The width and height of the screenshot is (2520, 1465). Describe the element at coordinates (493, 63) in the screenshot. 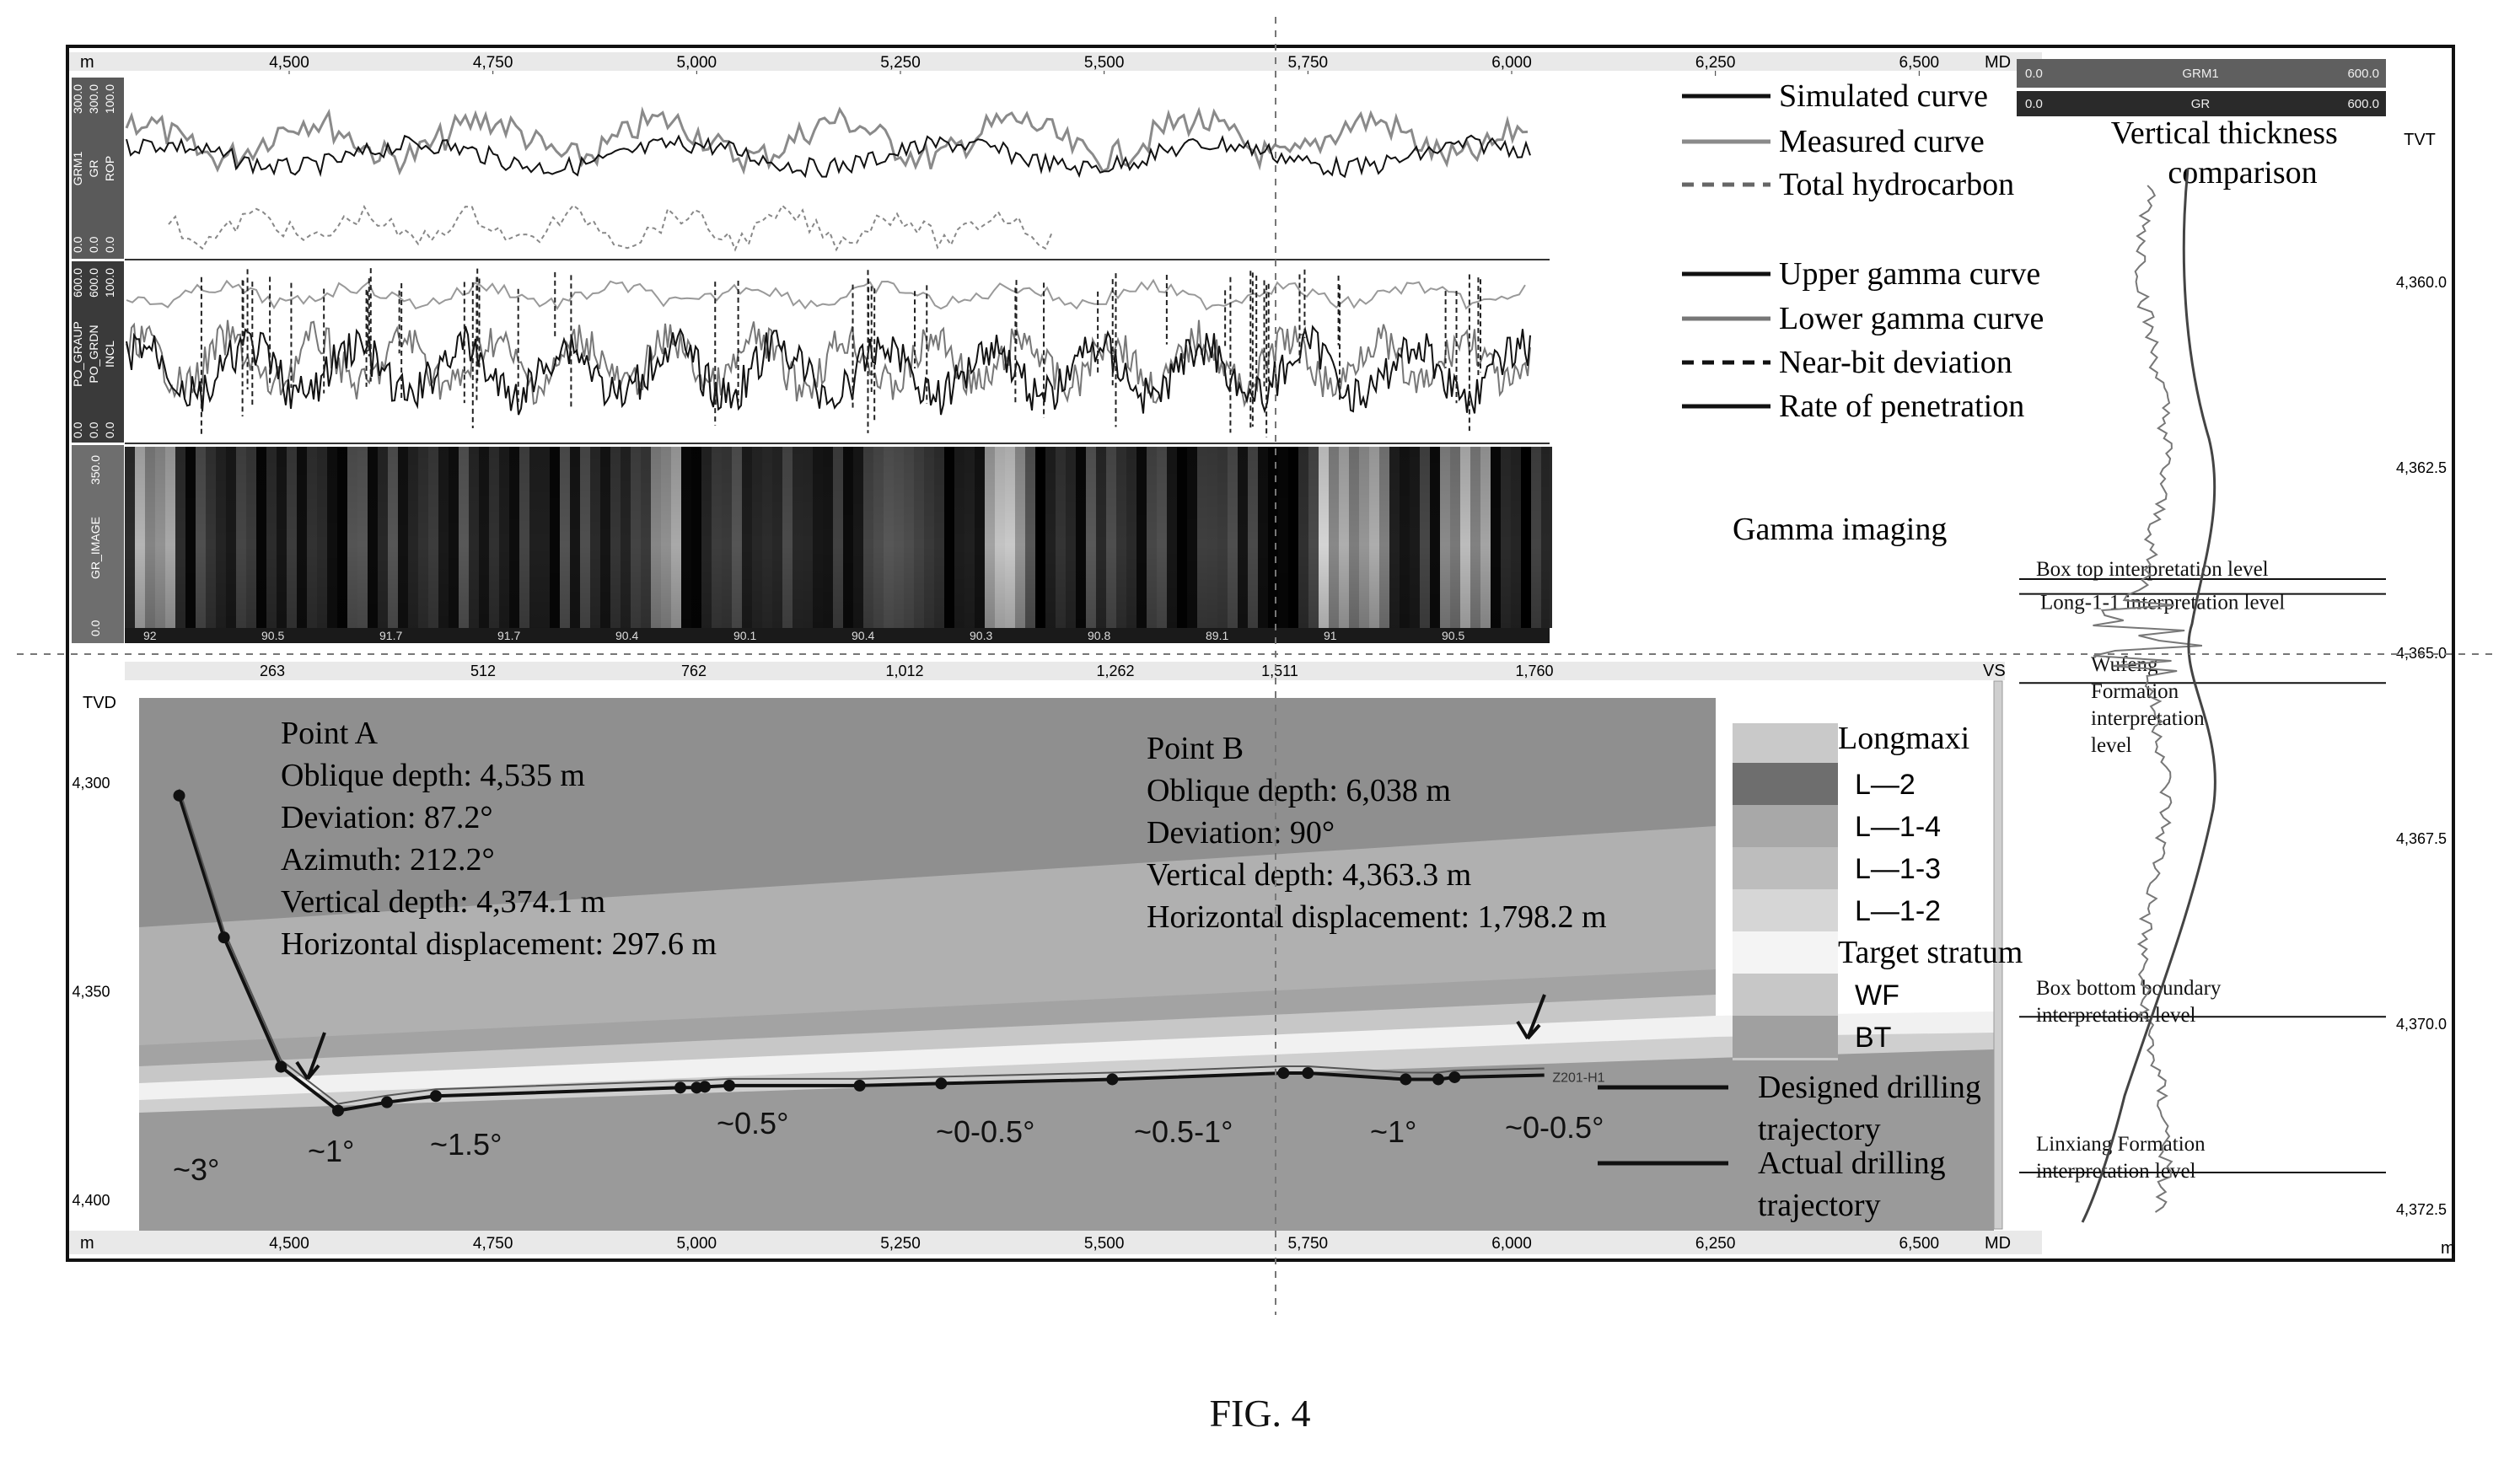

I see `top-axis-tick-label: 4,750` at that location.